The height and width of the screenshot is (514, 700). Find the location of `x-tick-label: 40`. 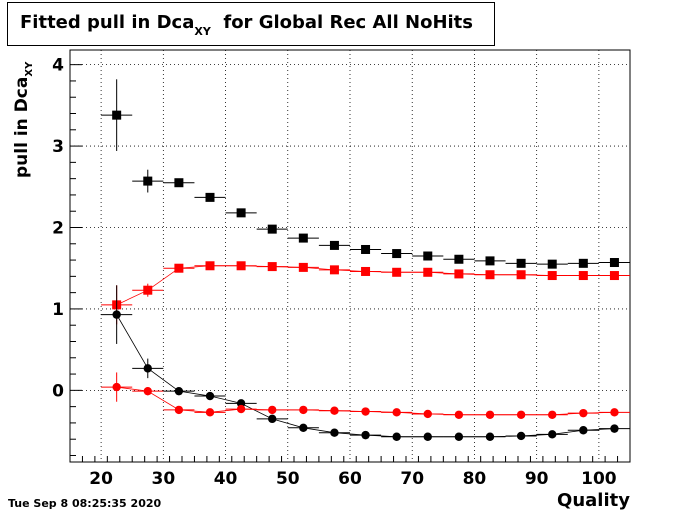

x-tick-label: 40 is located at coordinates (226, 479).